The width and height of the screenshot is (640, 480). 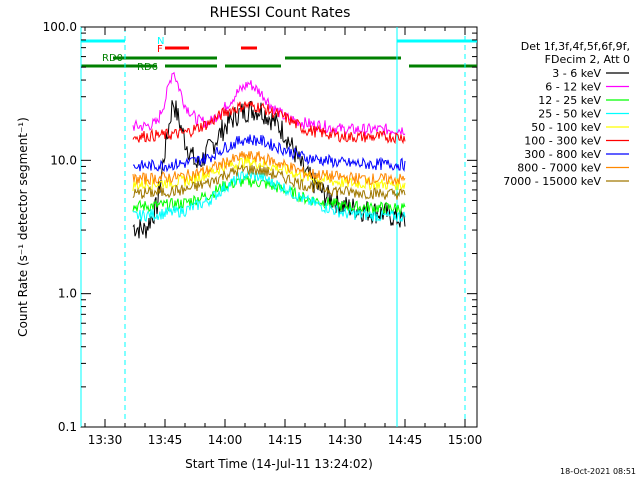 What do you see at coordinates (67, 294) in the screenshot?
I see `y-tick-label: 1.0` at bounding box center [67, 294].